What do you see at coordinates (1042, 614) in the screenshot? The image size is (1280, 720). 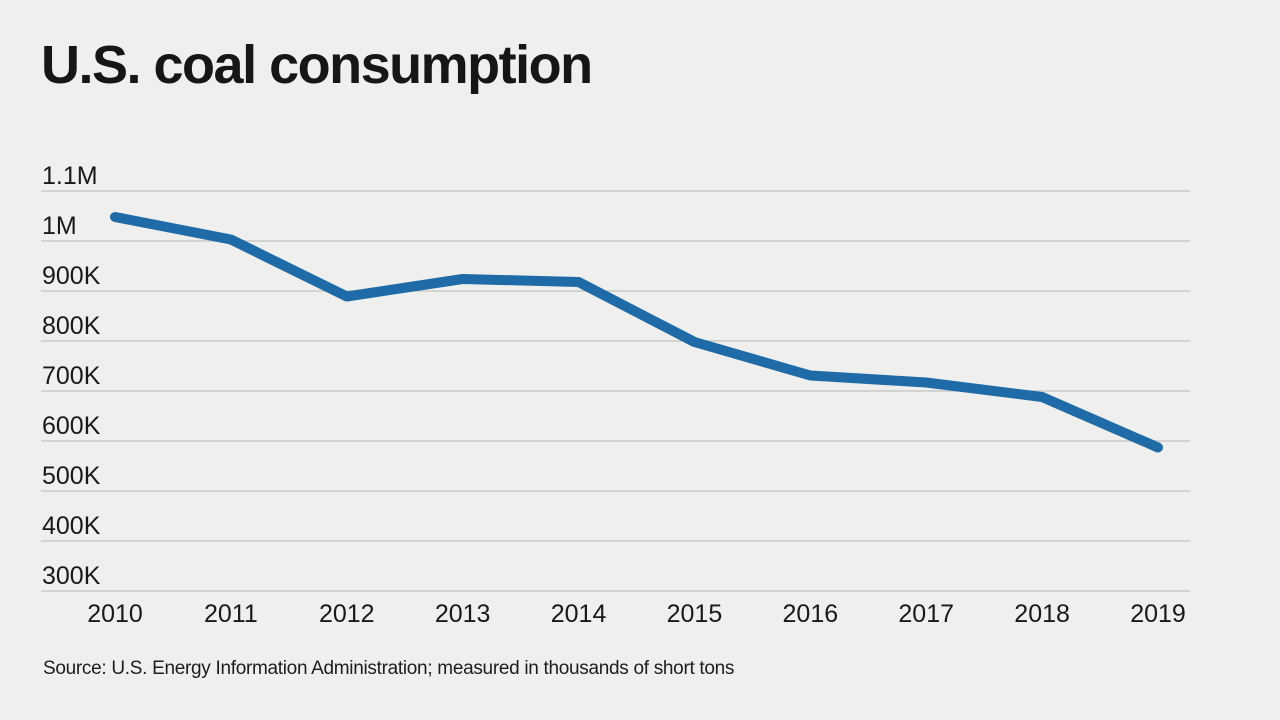 I see `x-axis-tick-label: 2018` at bounding box center [1042, 614].